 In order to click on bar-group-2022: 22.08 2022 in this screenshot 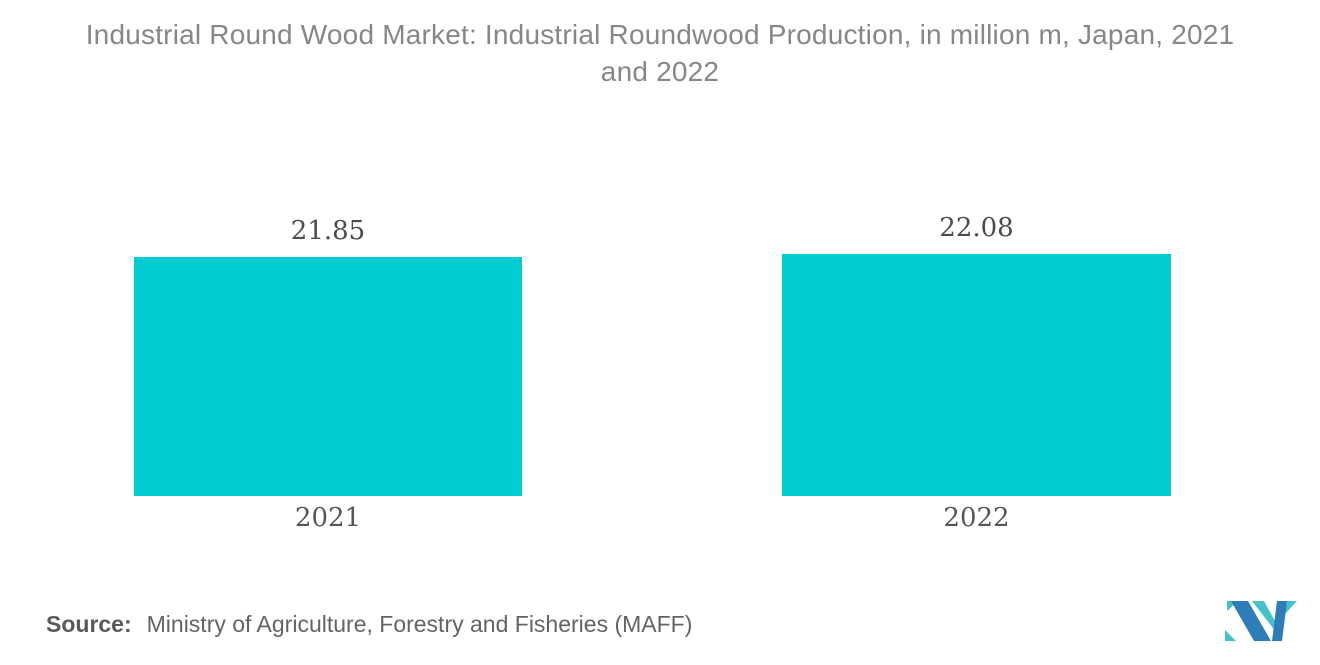, I will do `click(976, 364)`.